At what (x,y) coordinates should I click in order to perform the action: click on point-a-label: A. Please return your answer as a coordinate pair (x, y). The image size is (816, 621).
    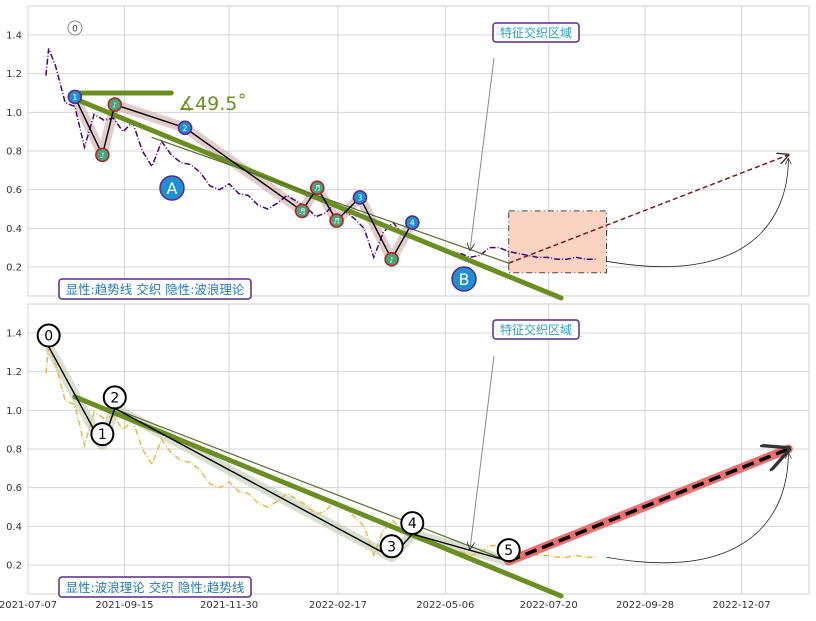
    Looking at the image, I should click on (172, 188).